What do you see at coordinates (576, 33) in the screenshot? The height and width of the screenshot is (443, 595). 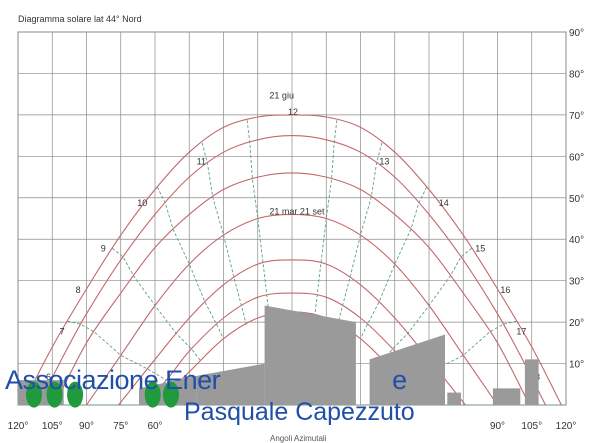 I see `altitude-tick-label: 90°` at bounding box center [576, 33].